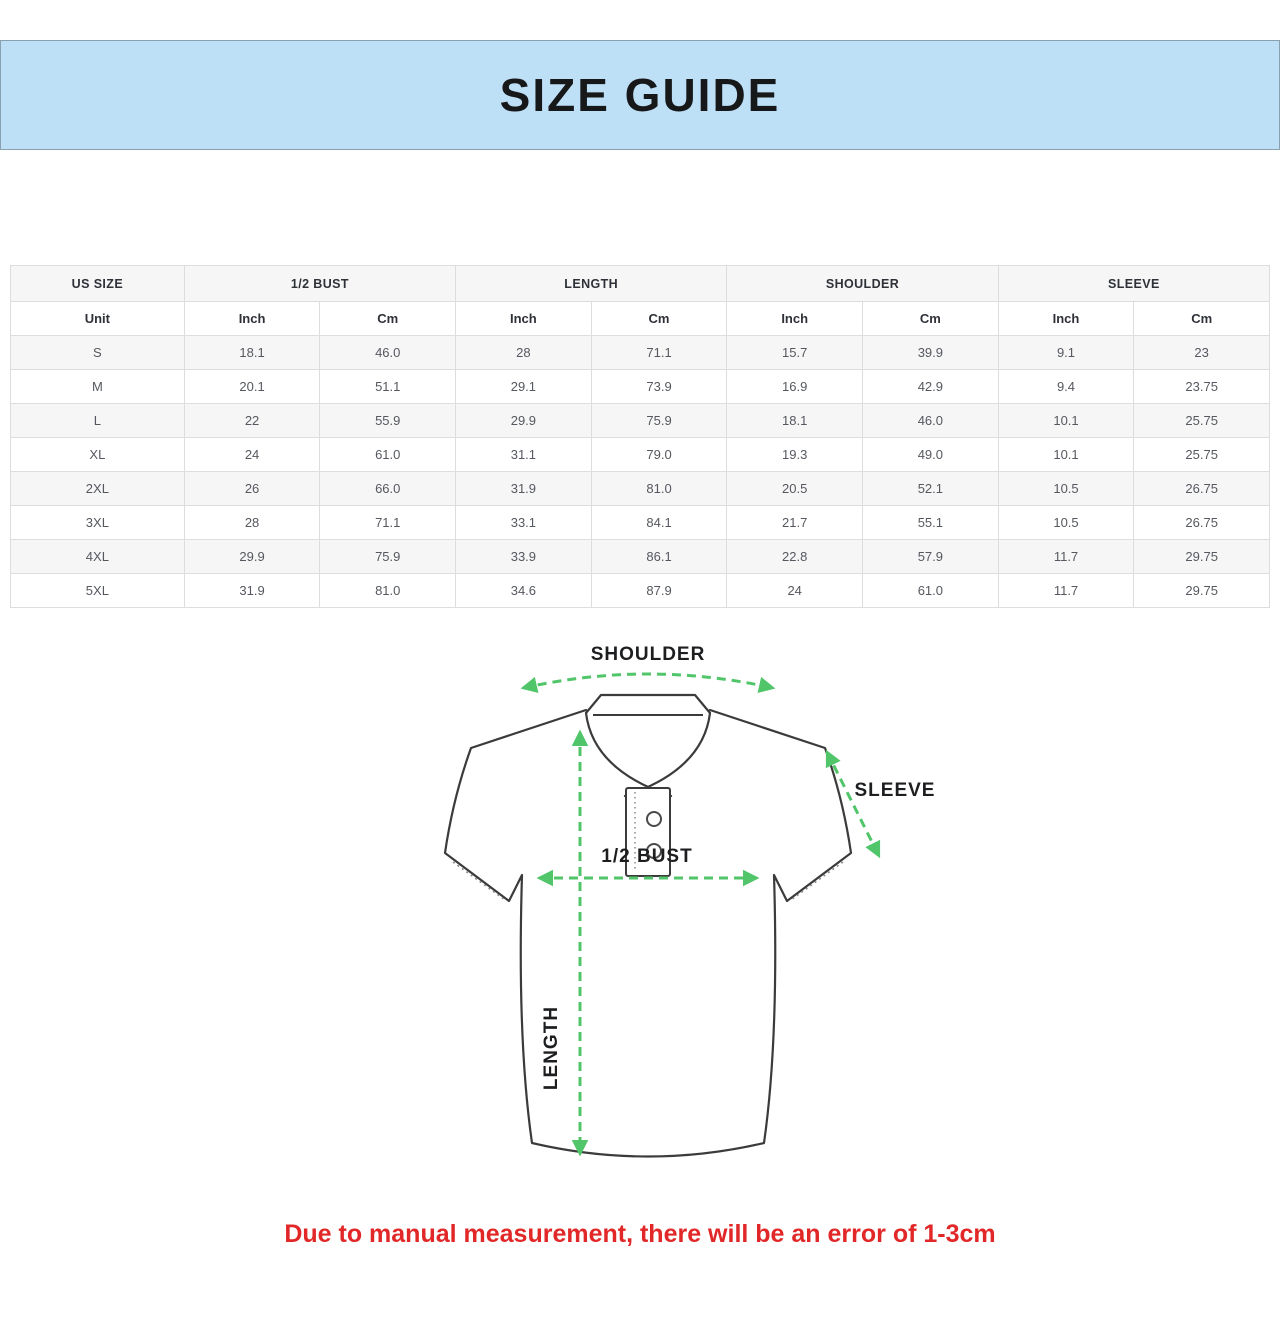  What do you see at coordinates (320, 283) in the screenshot?
I see `column-group-bust: 1/2 BUST` at bounding box center [320, 283].